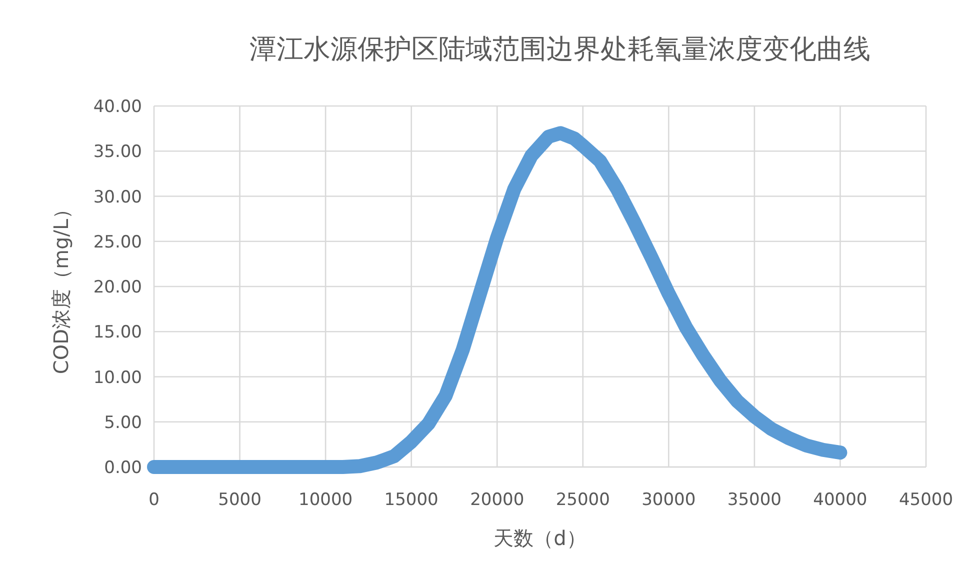 The width and height of the screenshot is (958, 581). I want to click on chart-title: 潭江水源保护区陆域范围边界处耗氧量浓度变化曲线, so click(560, 49).